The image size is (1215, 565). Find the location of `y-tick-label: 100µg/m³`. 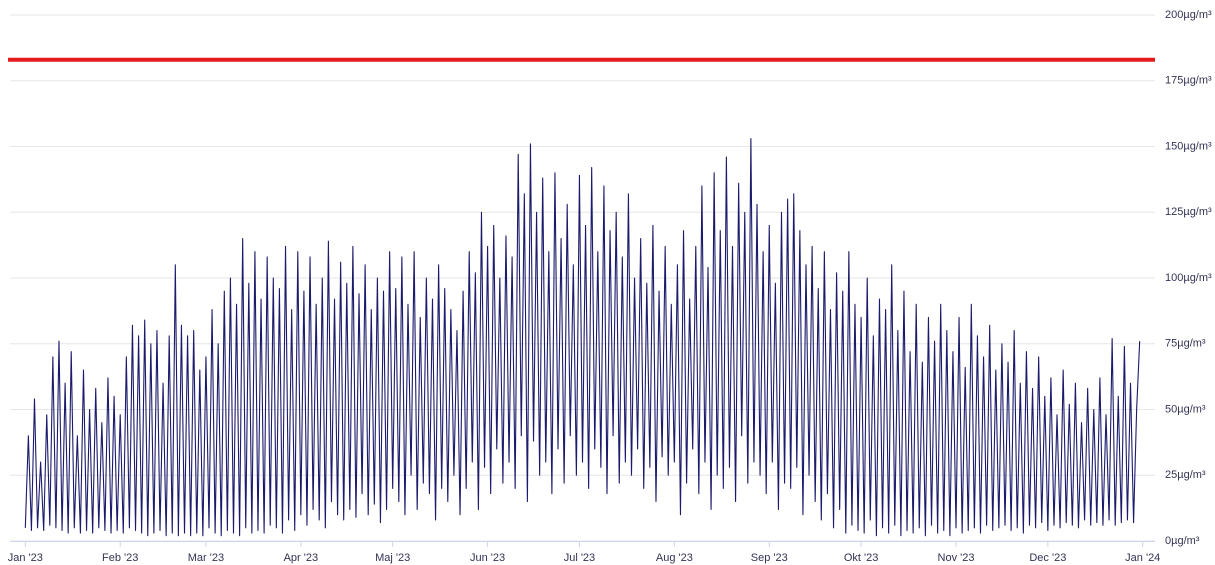

y-tick-label: 100µg/m³ is located at coordinates (1188, 278).